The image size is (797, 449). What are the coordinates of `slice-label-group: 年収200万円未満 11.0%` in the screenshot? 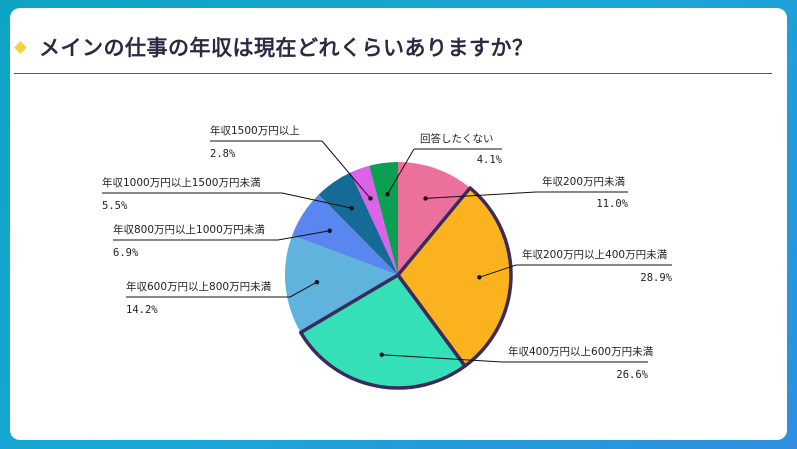 It's located at (526, 192).